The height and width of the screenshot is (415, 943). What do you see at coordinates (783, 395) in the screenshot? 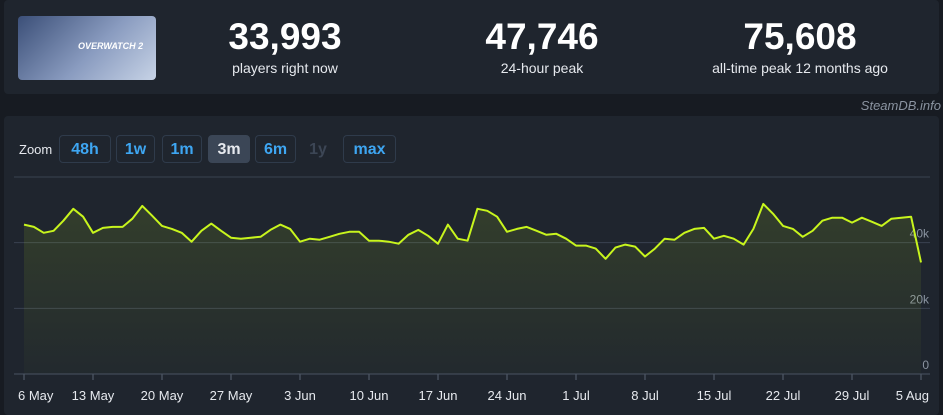
I see `x-tick-label: 22 Jul` at bounding box center [783, 395].